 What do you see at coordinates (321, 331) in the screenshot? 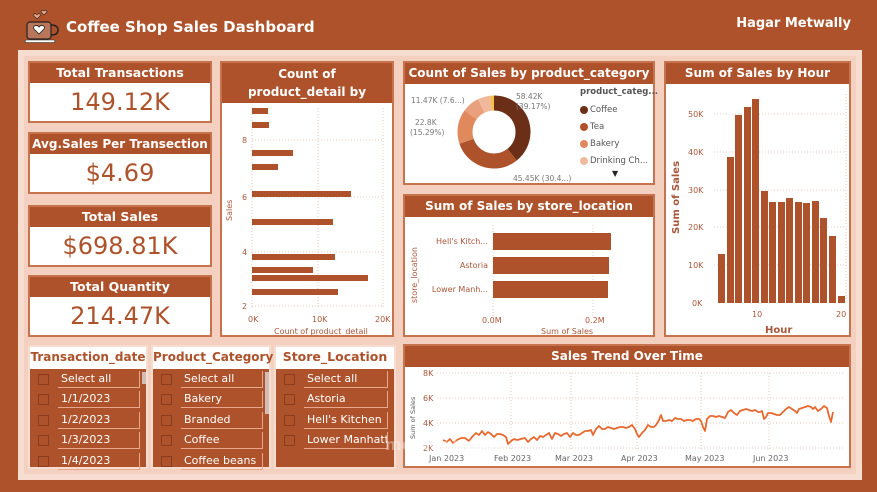
I see `svg-text: Count of product_detail` at bounding box center [321, 331].